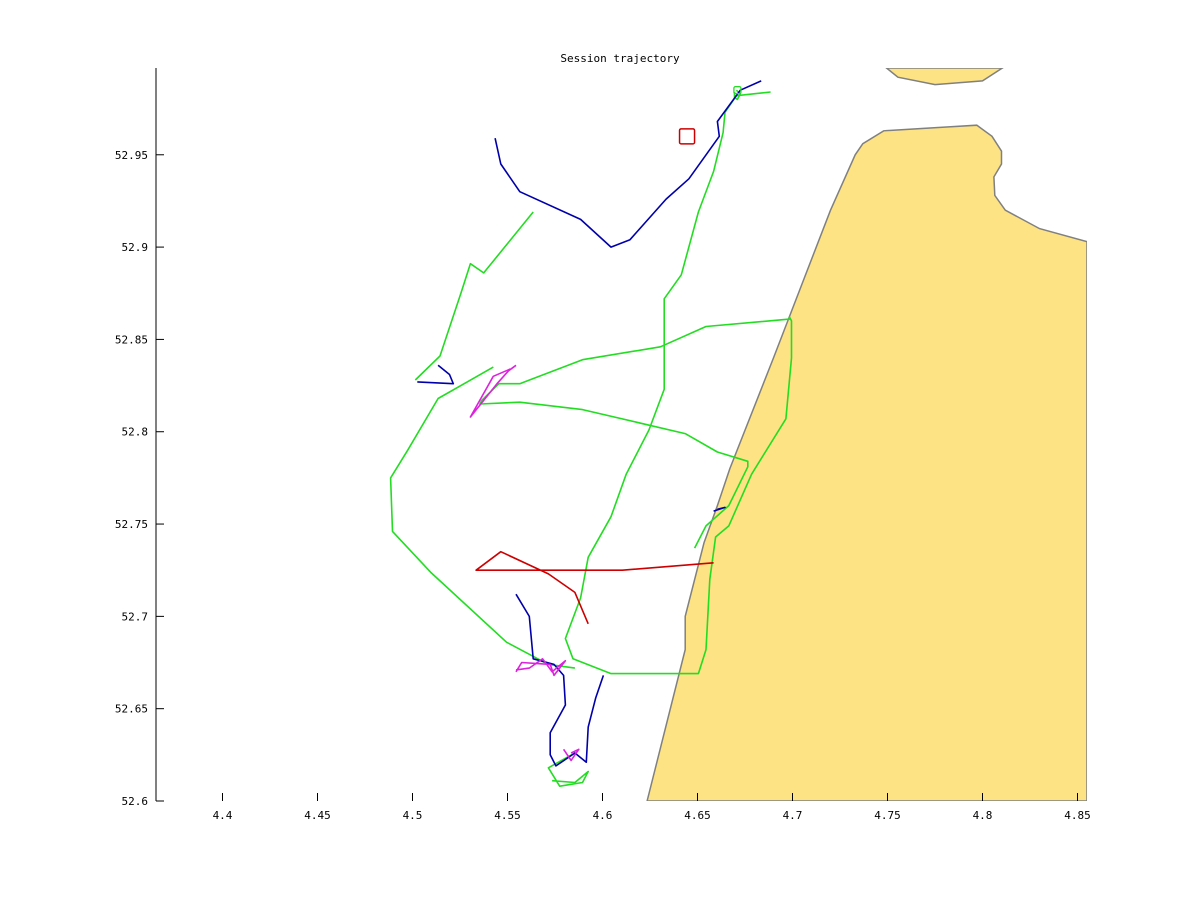  What do you see at coordinates (135, 247) in the screenshot?
I see `y-tick-label: 52.9` at bounding box center [135, 247].